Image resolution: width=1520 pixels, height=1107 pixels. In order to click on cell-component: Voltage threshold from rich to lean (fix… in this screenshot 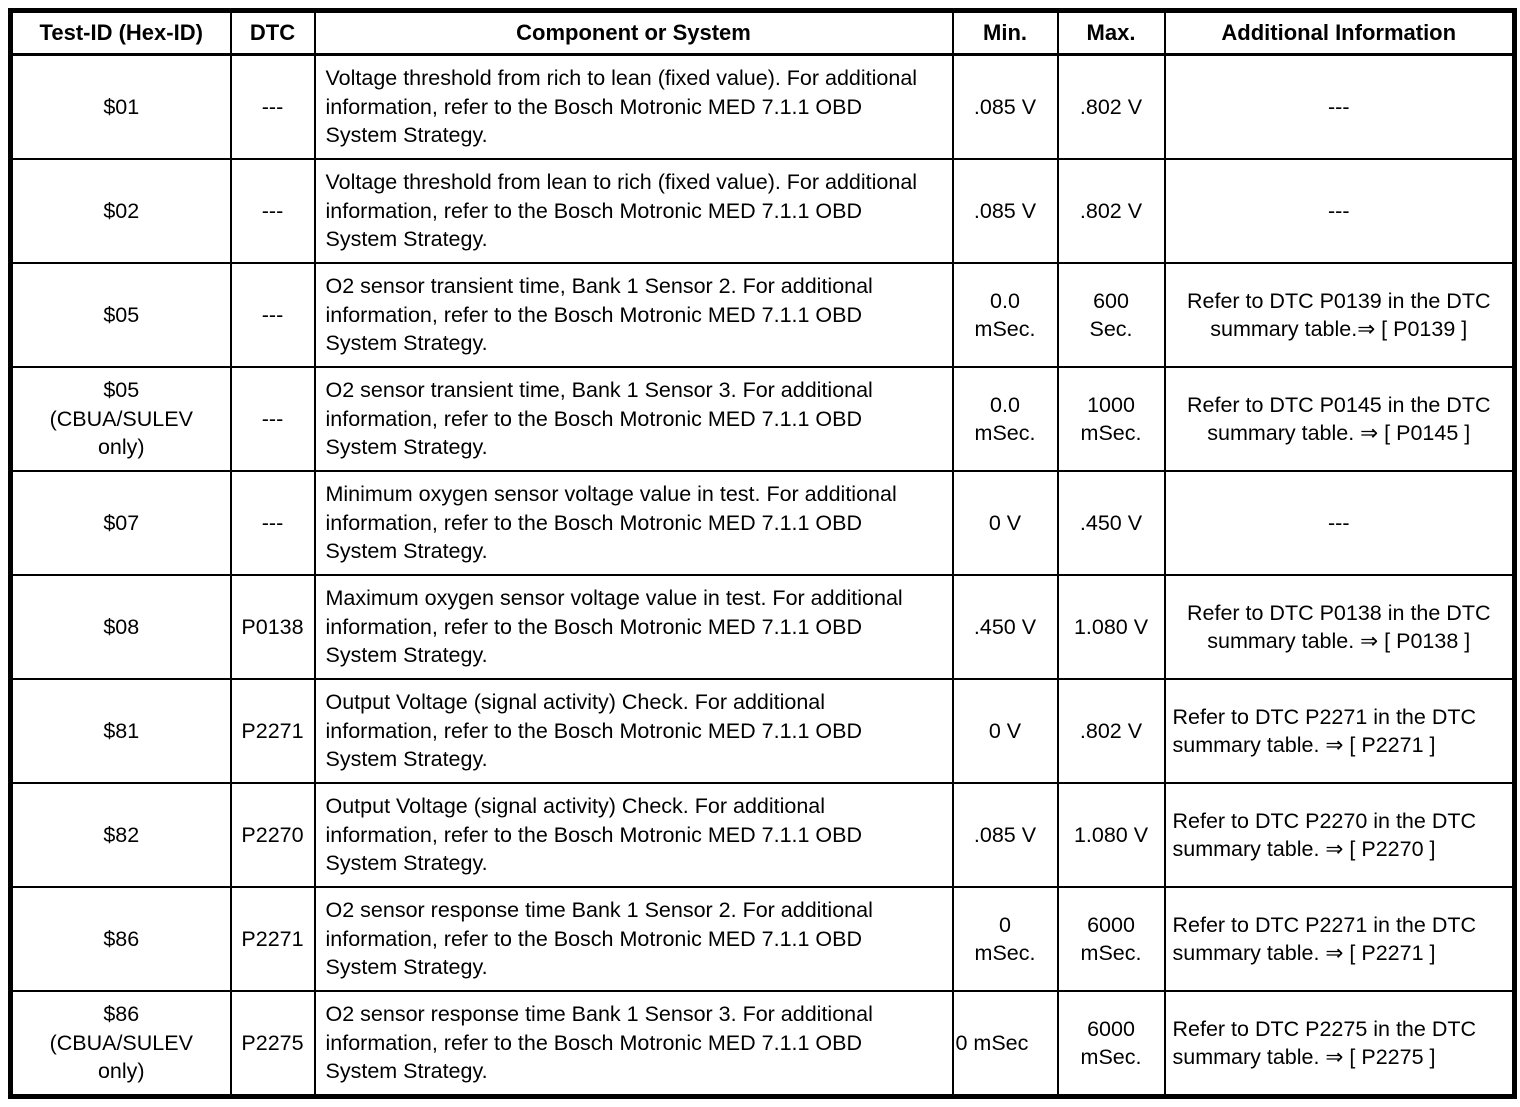, I will do `click(633, 106)`.